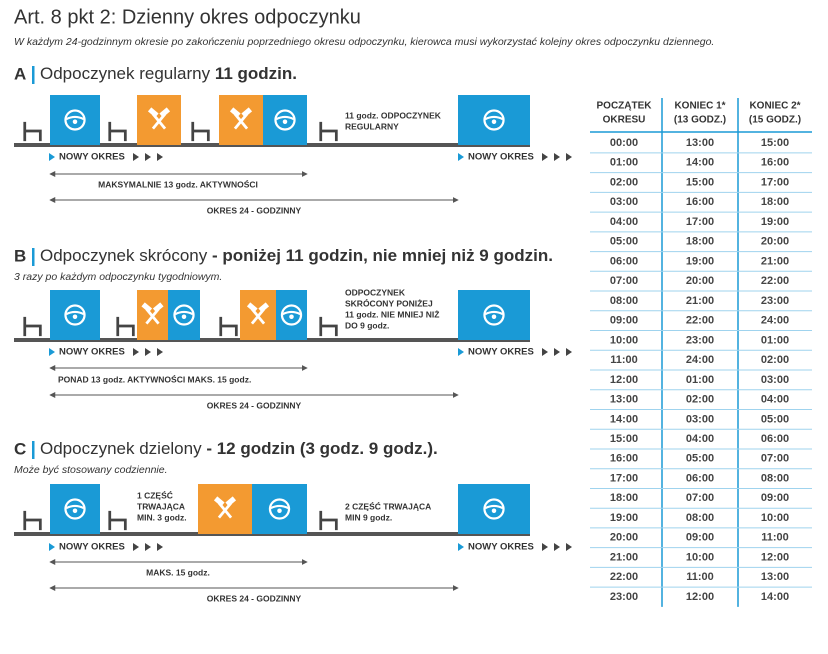 The image size is (828, 654). I want to click on span-label: MAKS. 15 godz., so click(178, 572).